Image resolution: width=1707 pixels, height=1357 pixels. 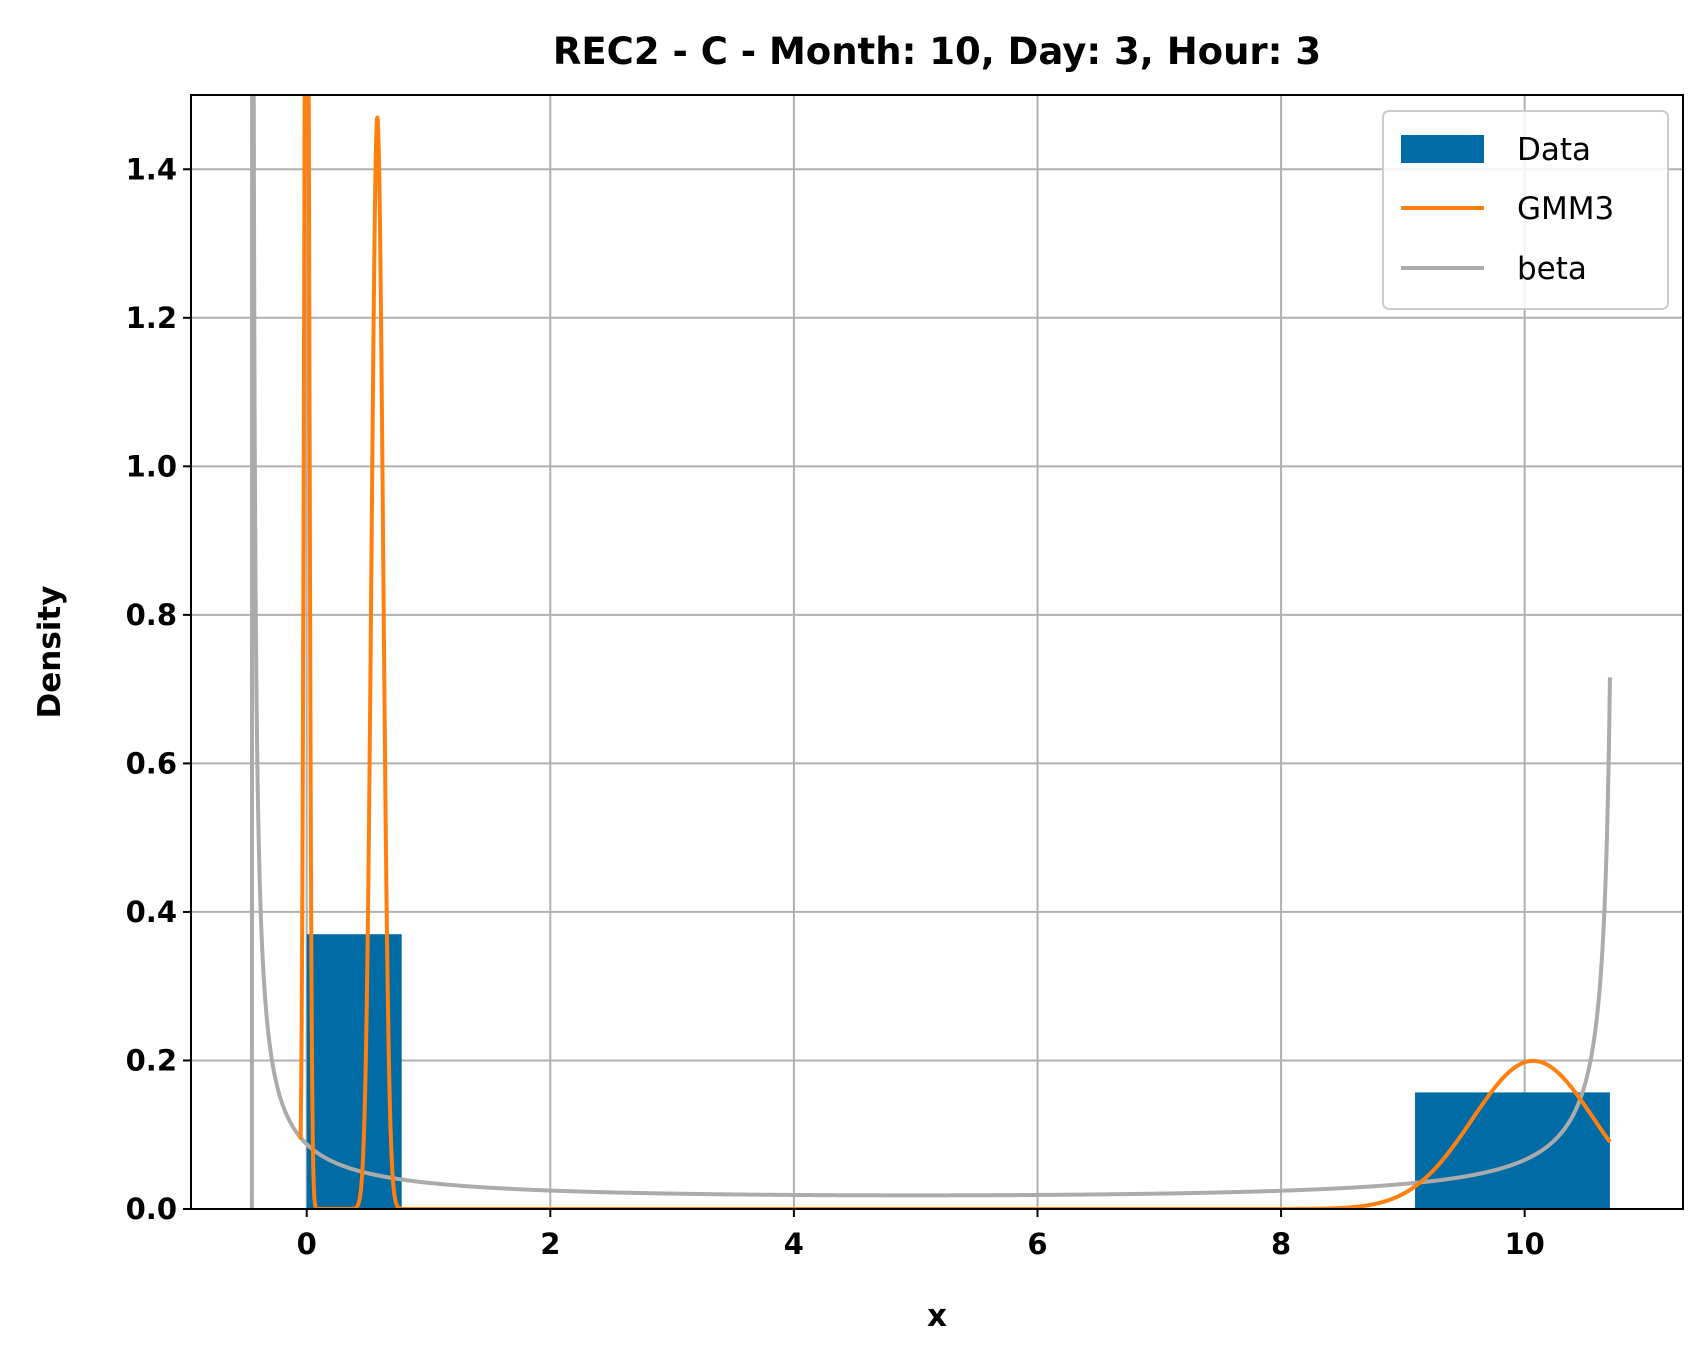 I want to click on y-axis-ticks: 0.0 0.2 0.4 0.6 0.8 1.0 1.2 1.4, so click(x=158, y=689).